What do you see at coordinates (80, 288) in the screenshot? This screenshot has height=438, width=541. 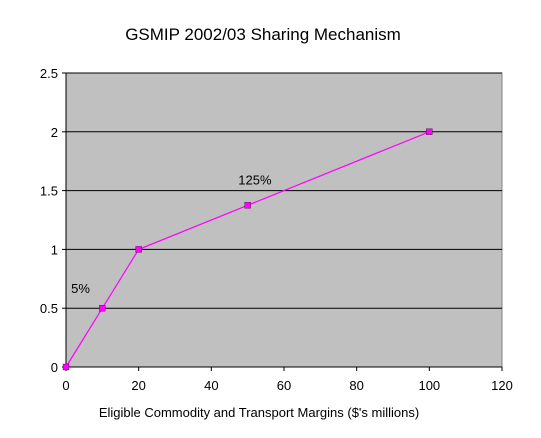 I see `annotation-0: 5%` at bounding box center [80, 288].